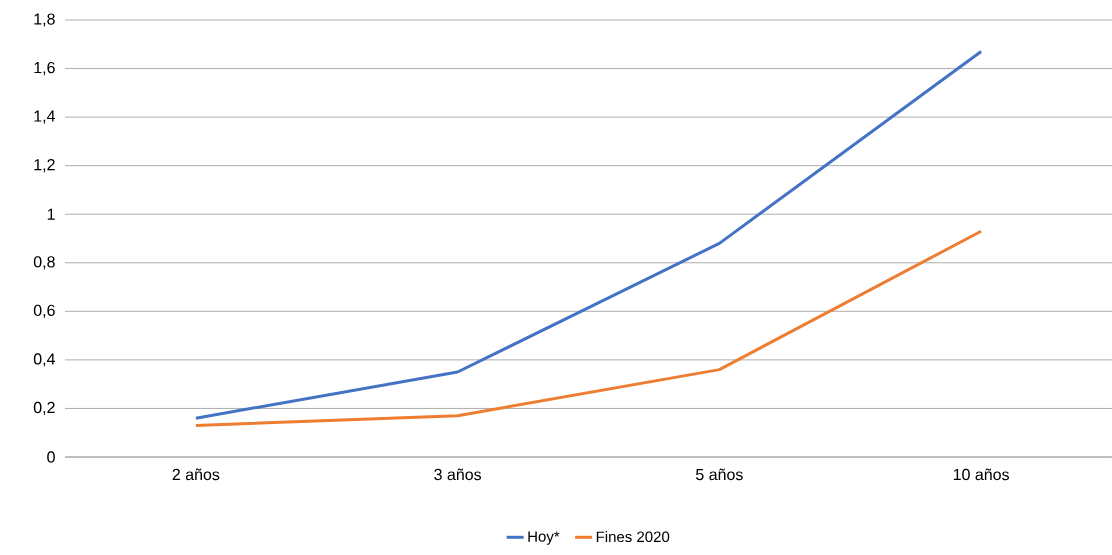  I want to click on y-tick-label: 0,6, so click(44, 311).